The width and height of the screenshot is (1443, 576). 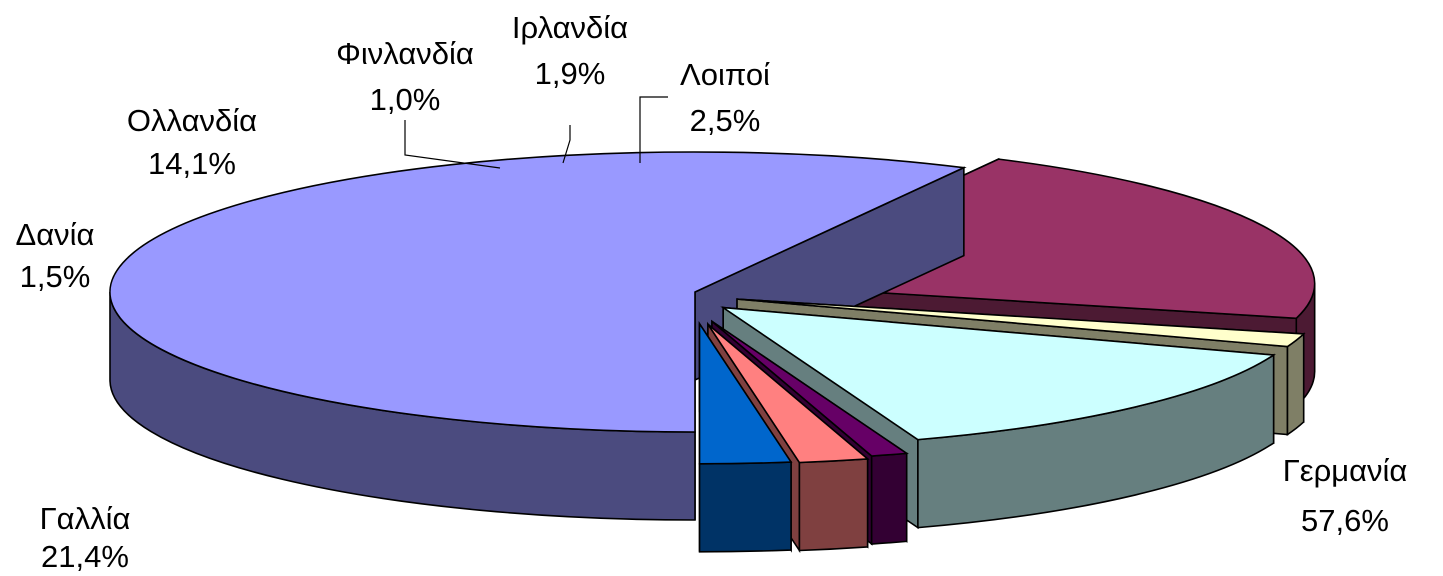 What do you see at coordinates (55, 234) in the screenshot?
I see `label-name-denmark: Δανία` at bounding box center [55, 234].